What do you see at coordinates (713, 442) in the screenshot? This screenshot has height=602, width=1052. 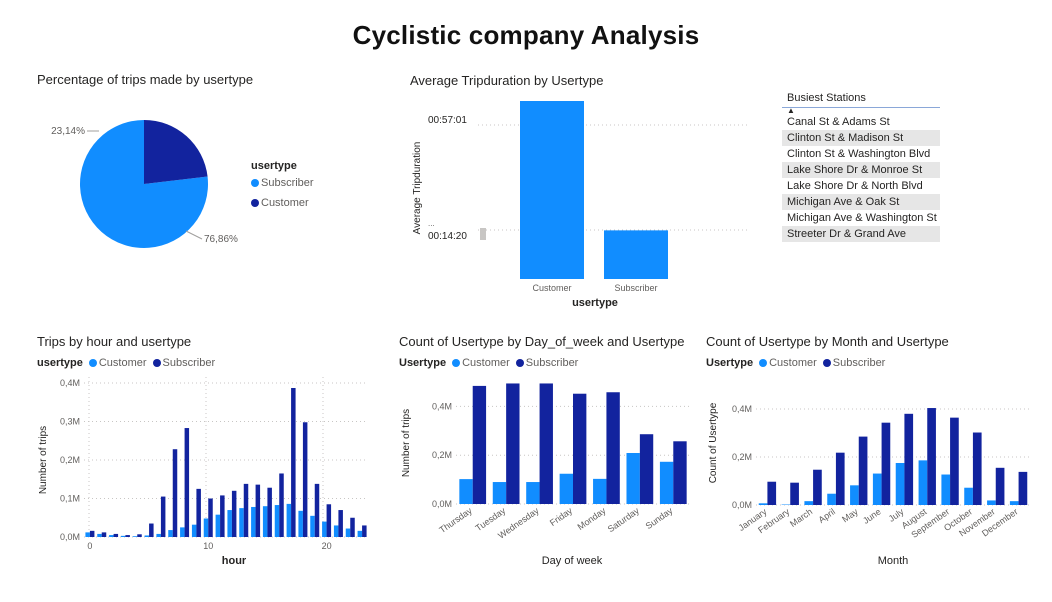 I see `monthly-ylabel: Count of Usertype` at bounding box center [713, 442].